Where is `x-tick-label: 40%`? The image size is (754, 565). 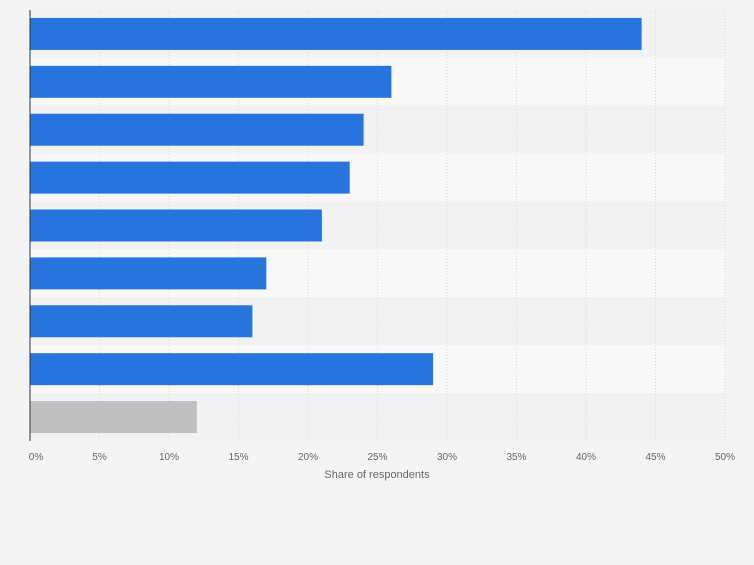
x-tick-label: 40% is located at coordinates (586, 457).